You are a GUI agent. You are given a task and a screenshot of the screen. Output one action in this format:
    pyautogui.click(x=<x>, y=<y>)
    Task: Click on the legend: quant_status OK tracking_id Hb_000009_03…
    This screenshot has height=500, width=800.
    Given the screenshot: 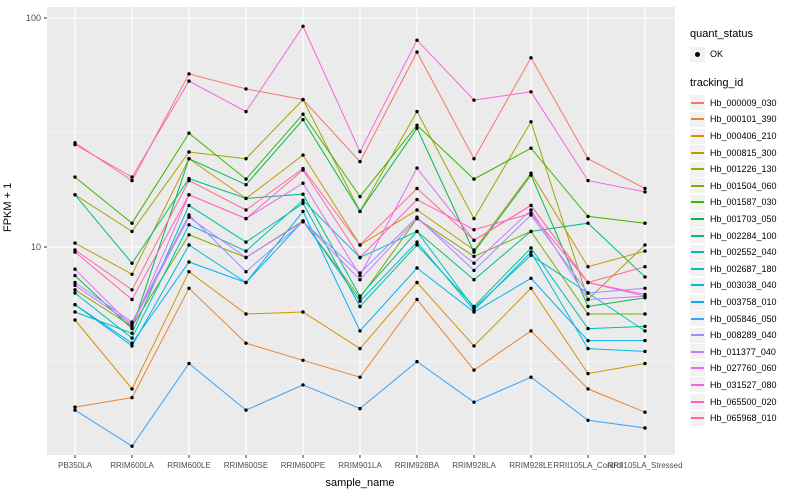 What is the action you would take?
    pyautogui.click(x=744, y=234)
    